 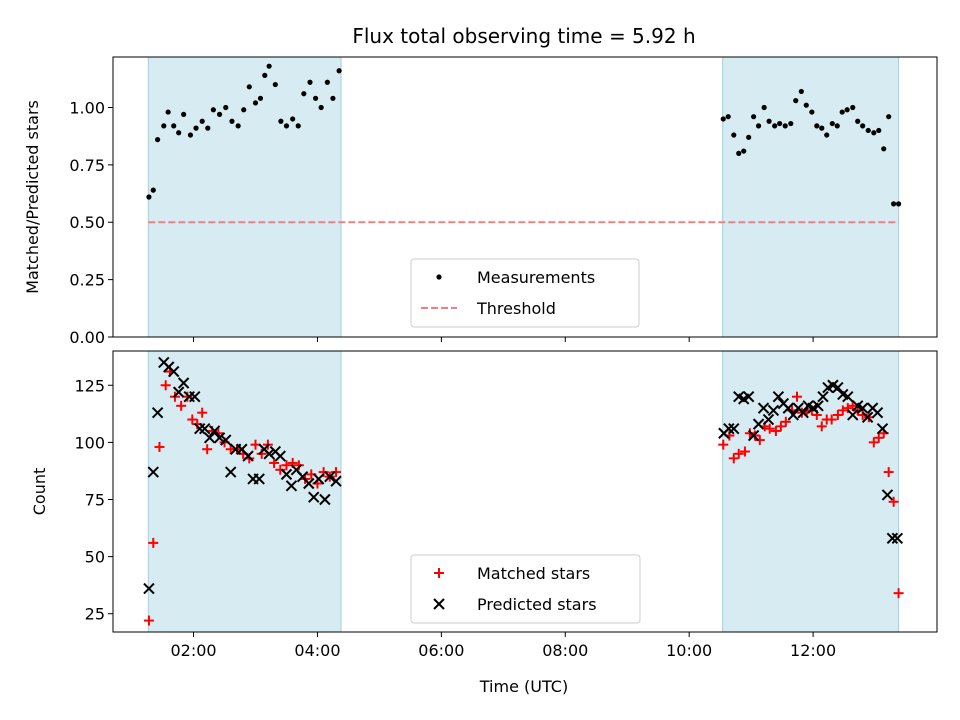 I want to click on y-tick-label: 125, so click(x=89, y=385).